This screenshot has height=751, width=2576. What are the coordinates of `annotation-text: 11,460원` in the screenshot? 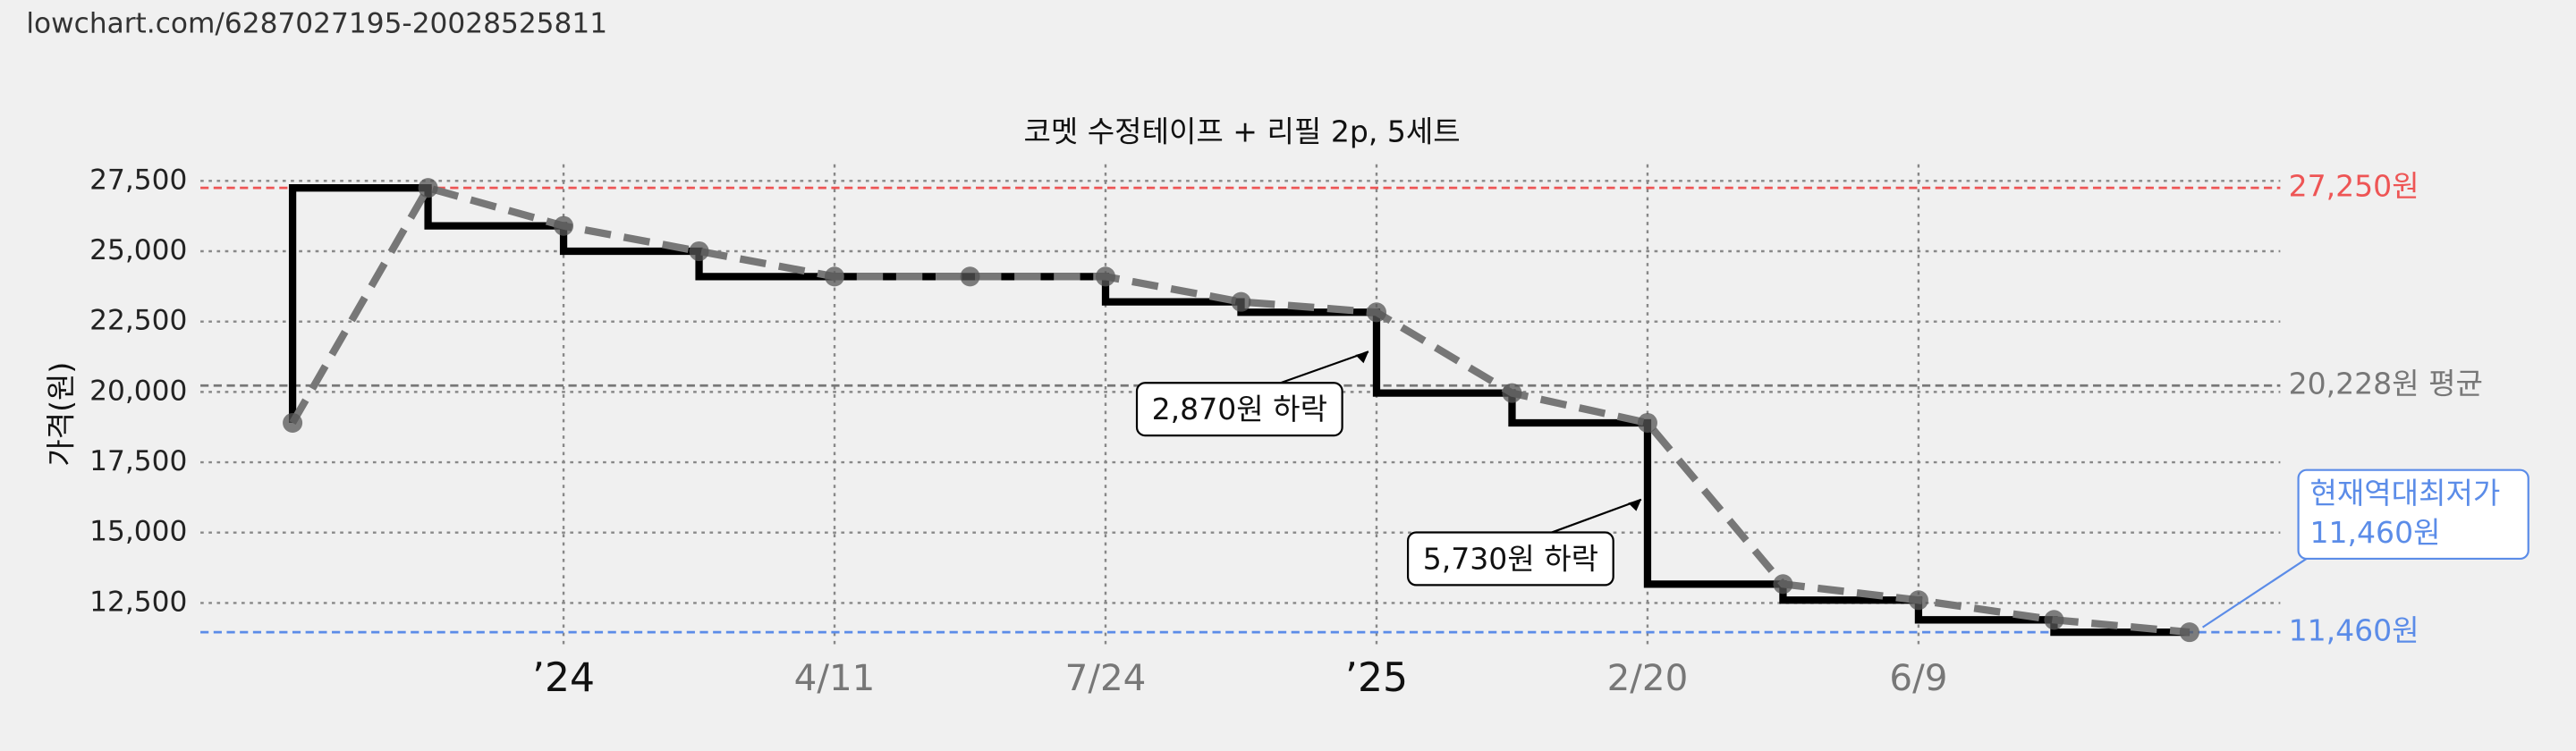 It's located at (2374, 533).